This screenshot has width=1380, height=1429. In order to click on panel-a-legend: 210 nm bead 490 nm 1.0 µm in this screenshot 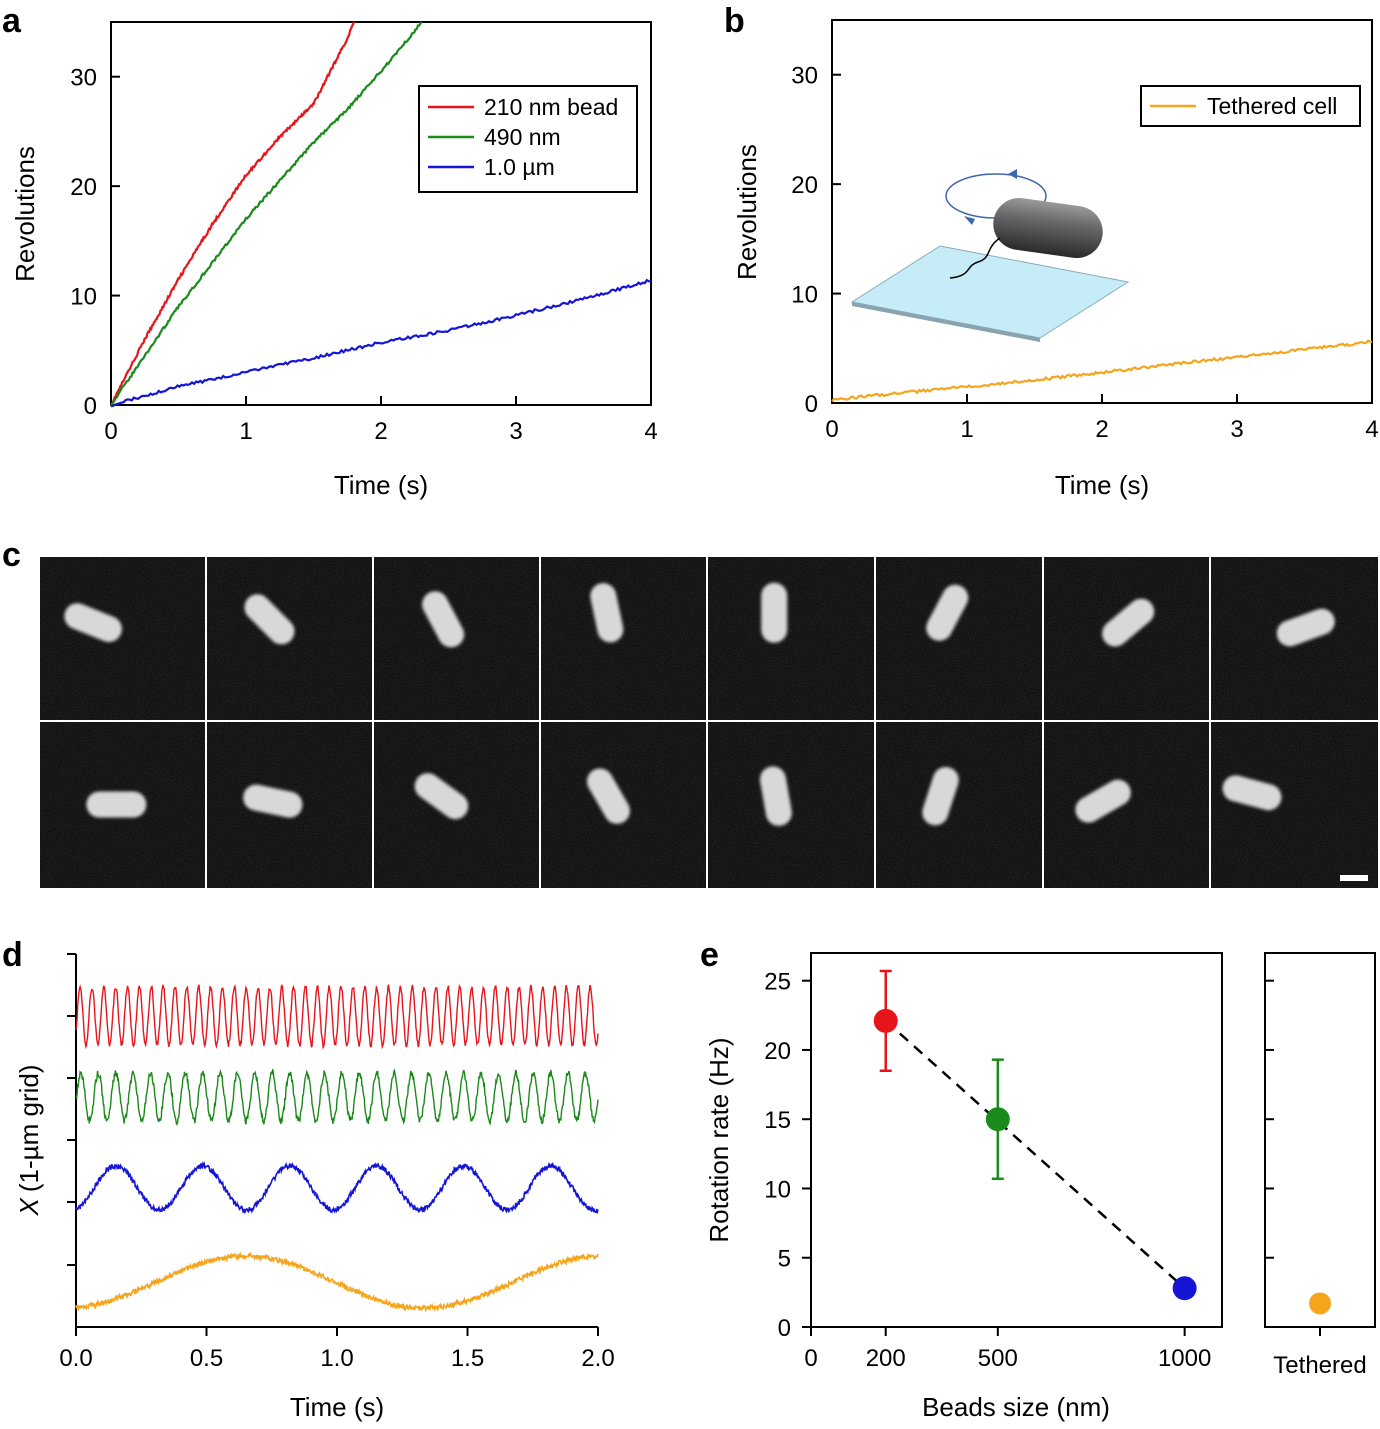, I will do `click(528, 139)`.